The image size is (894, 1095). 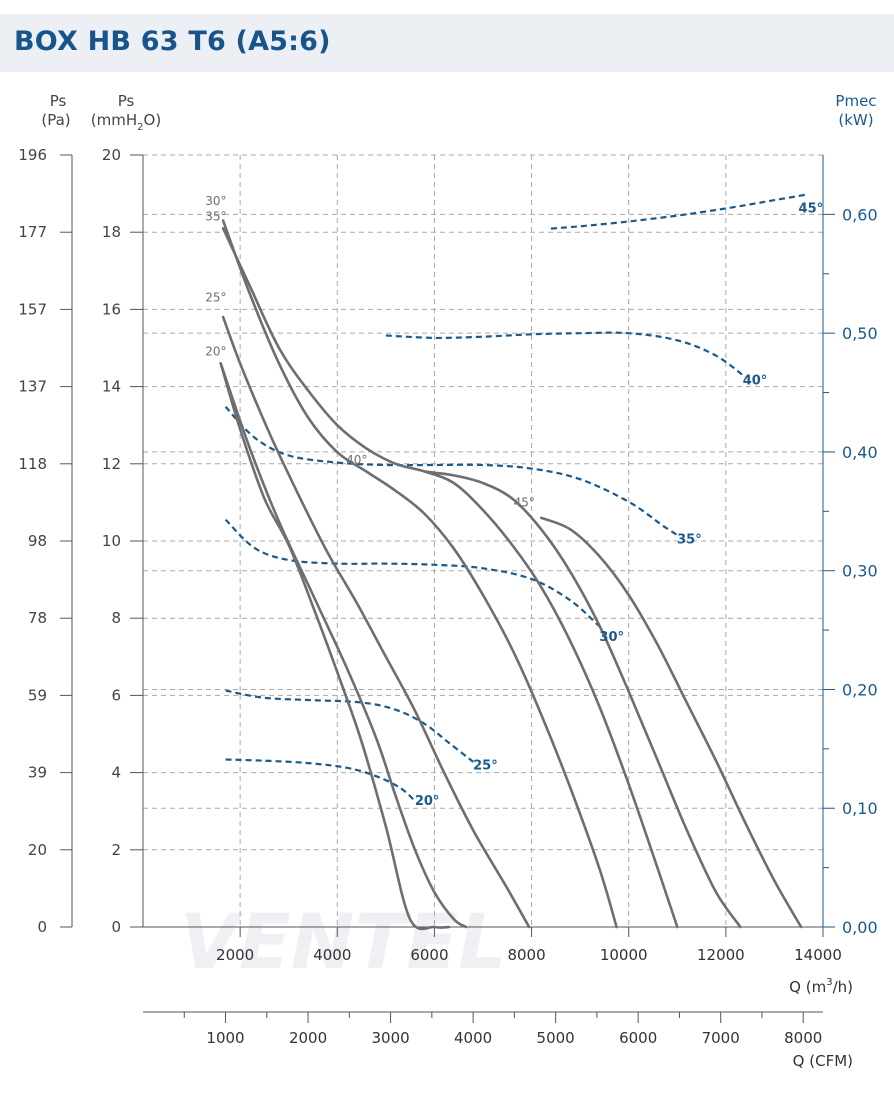 I want to click on watermark-logo: VENTEL, so click(x=343, y=941).